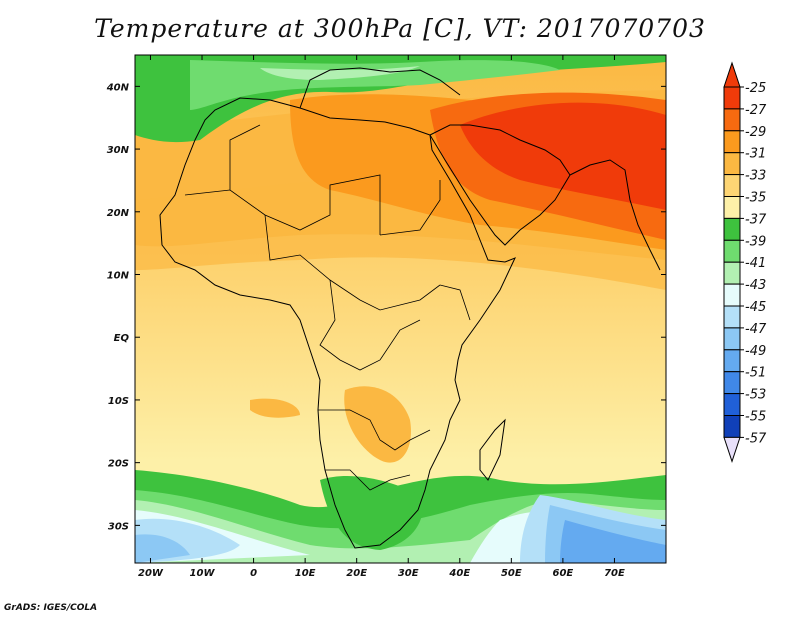  What do you see at coordinates (755, 373) in the screenshot?
I see `colorbar-label: -51` at bounding box center [755, 373].